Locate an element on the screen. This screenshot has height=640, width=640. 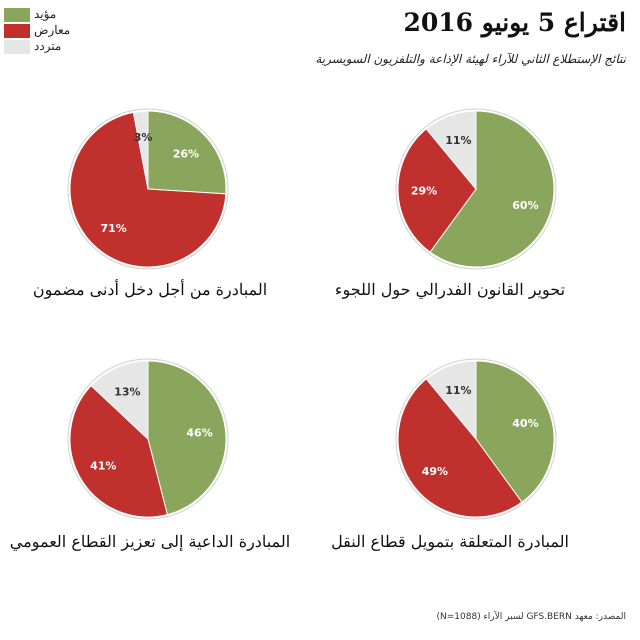
pie-label-support: 26% is located at coordinates (186, 153).